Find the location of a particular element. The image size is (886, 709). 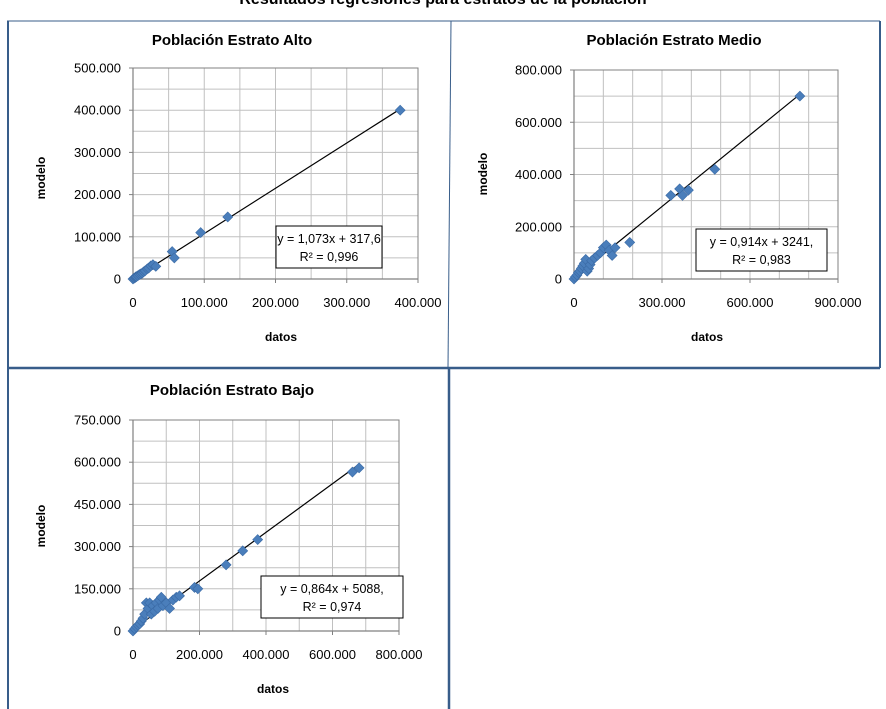

chart-title: Población Estrato Bajo is located at coordinates (232, 390).